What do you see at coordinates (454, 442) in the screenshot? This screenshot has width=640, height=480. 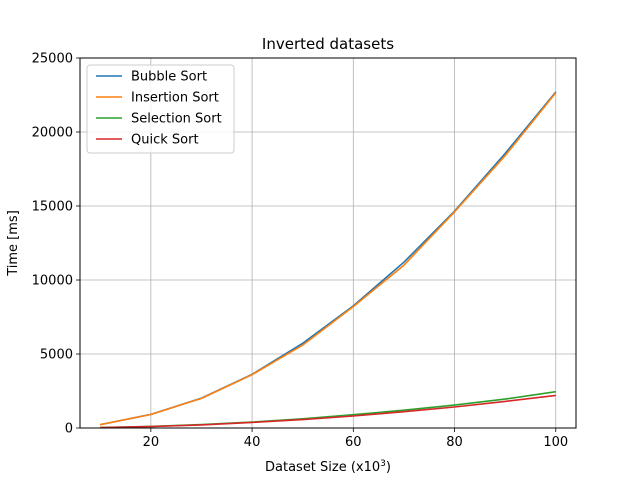 I see `x-tick-label: 80` at bounding box center [454, 442].